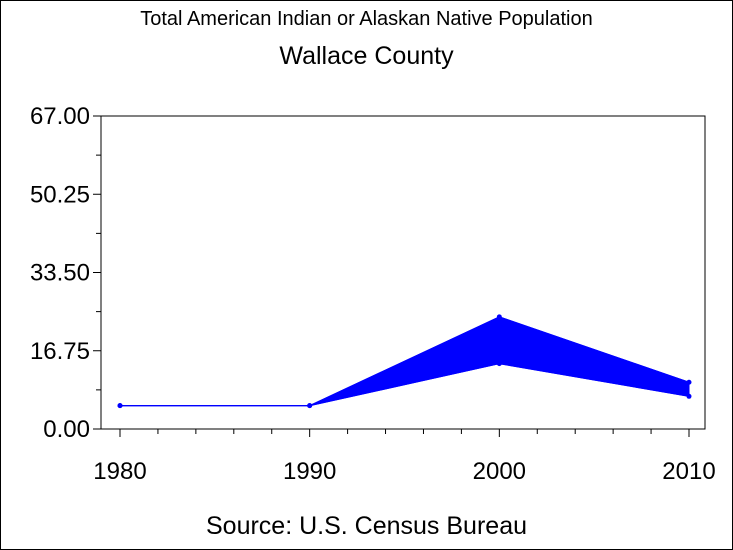 Image resolution: width=733 pixels, height=550 pixels. Describe the element at coordinates (60, 194) in the screenshot. I see `y-tick-label: 50.25` at that location.